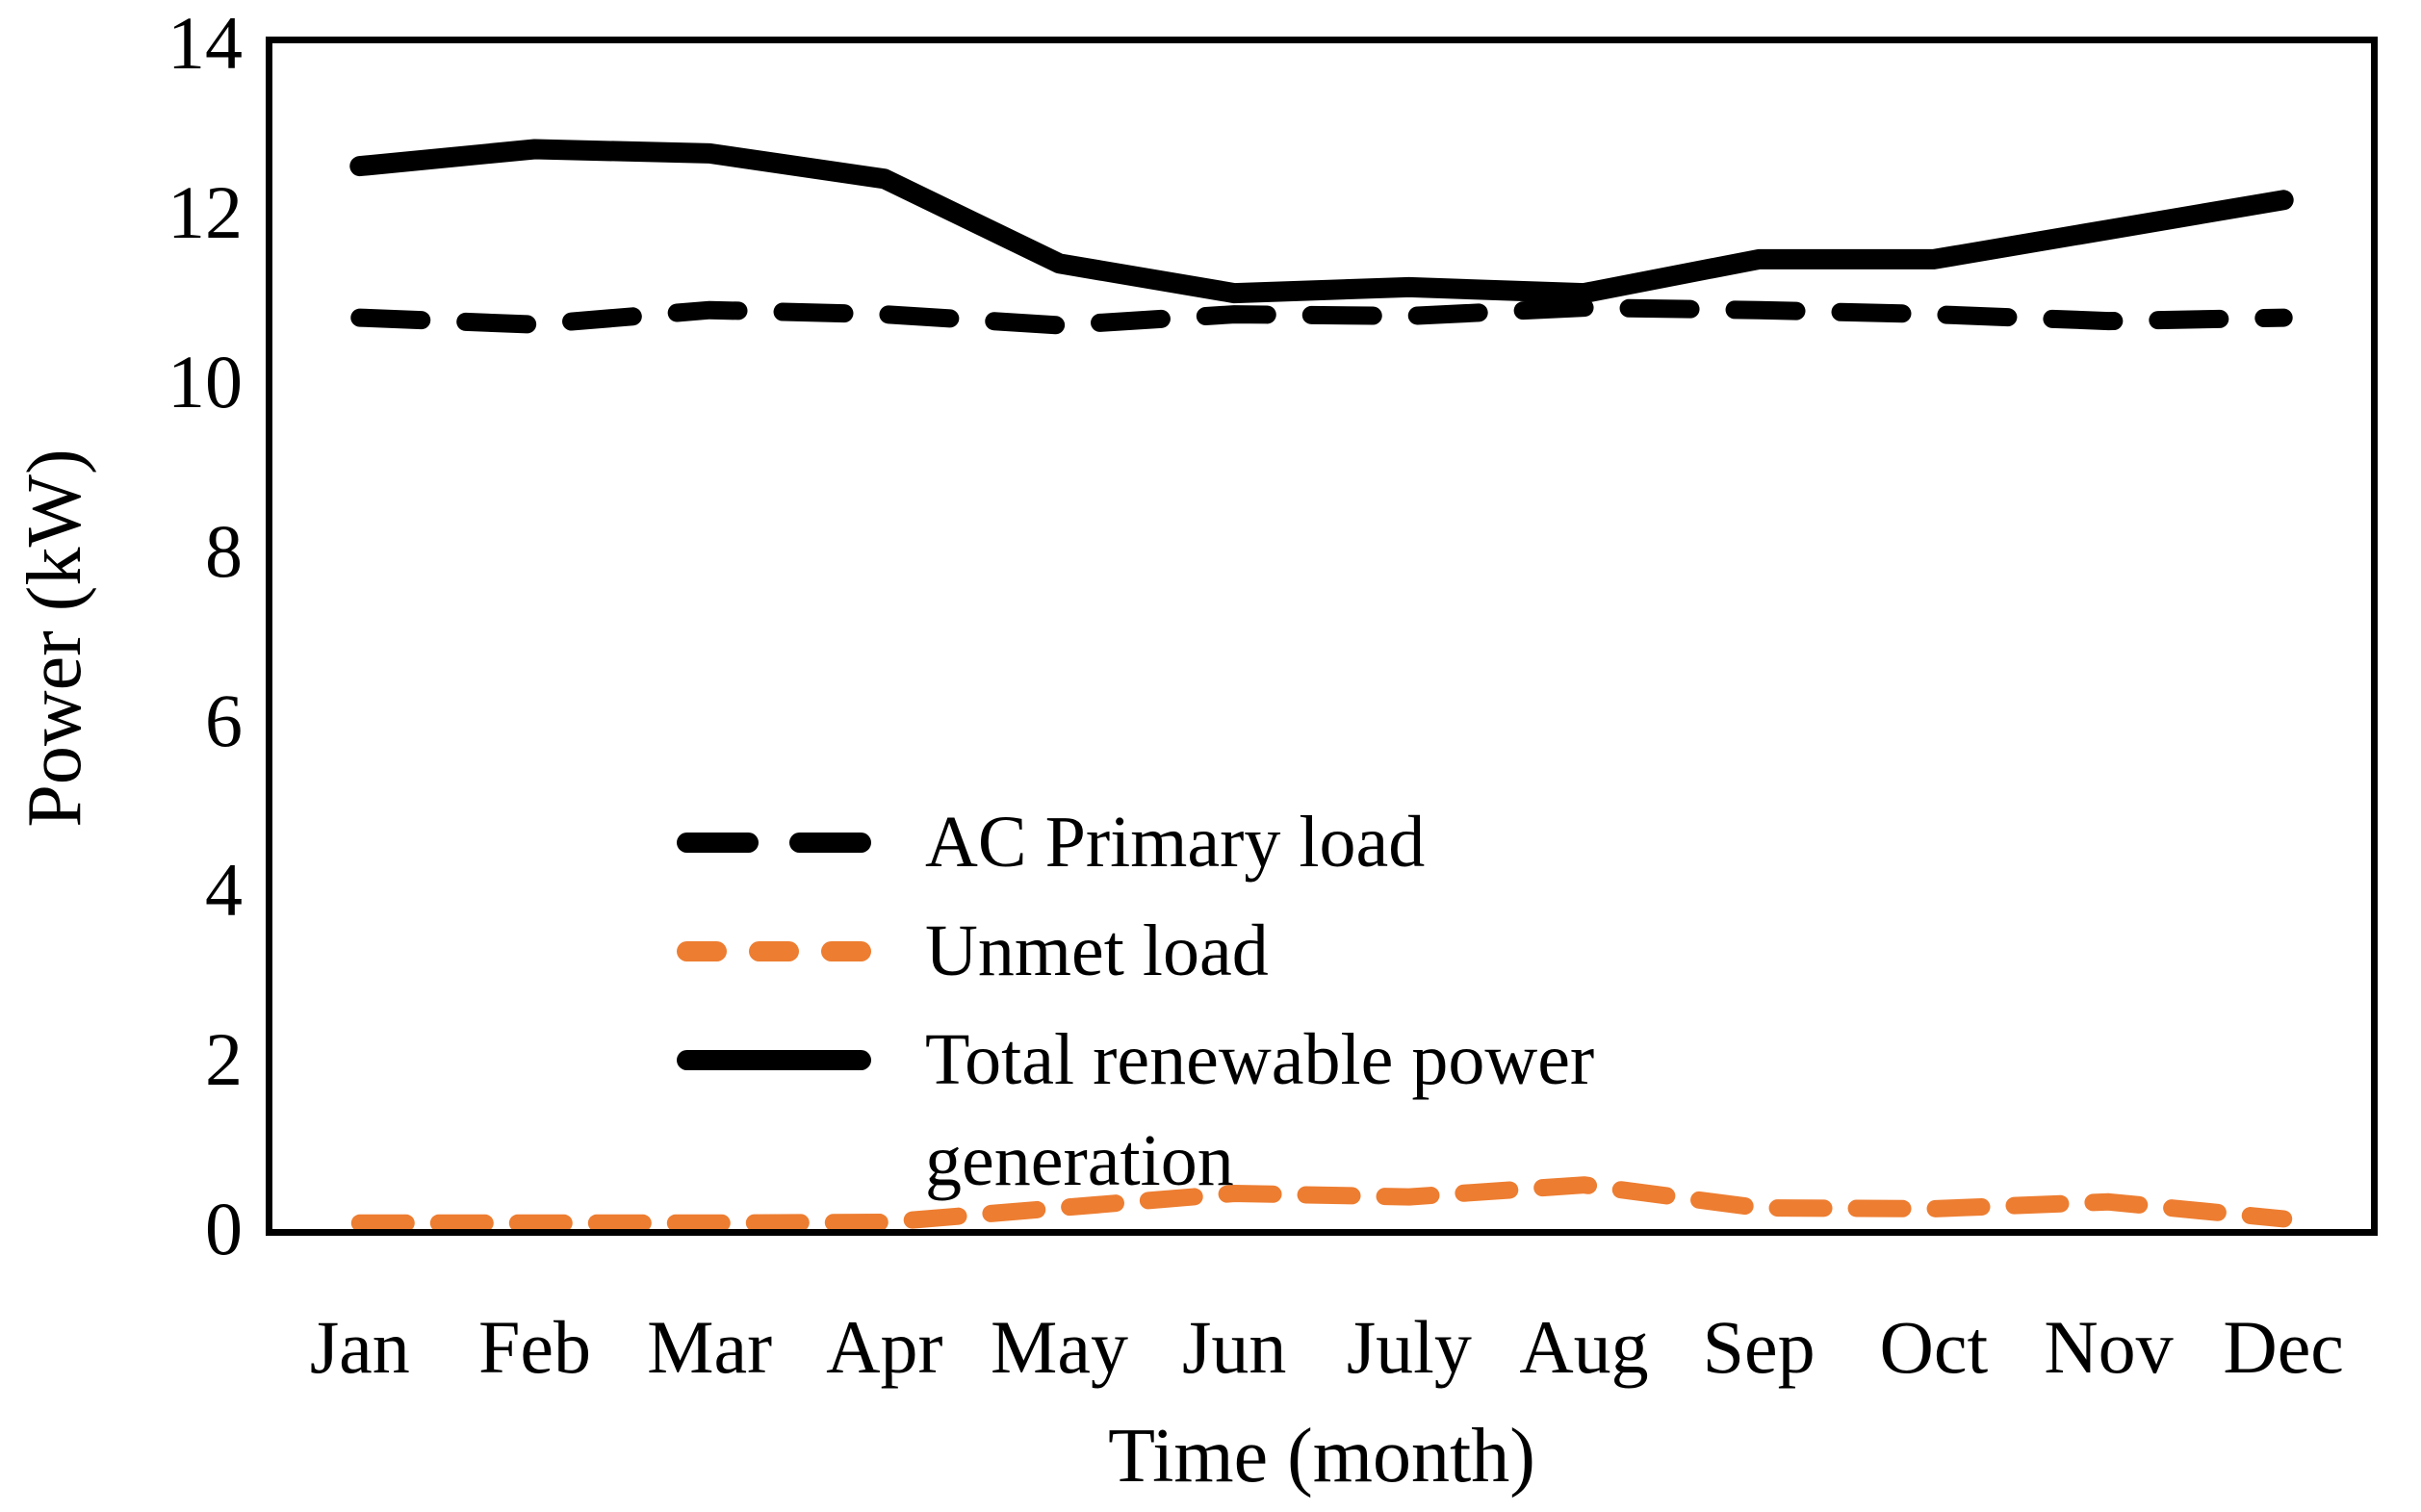 The width and height of the screenshot is (2421, 1512). I want to click on y-tick-label: 6, so click(224, 720).